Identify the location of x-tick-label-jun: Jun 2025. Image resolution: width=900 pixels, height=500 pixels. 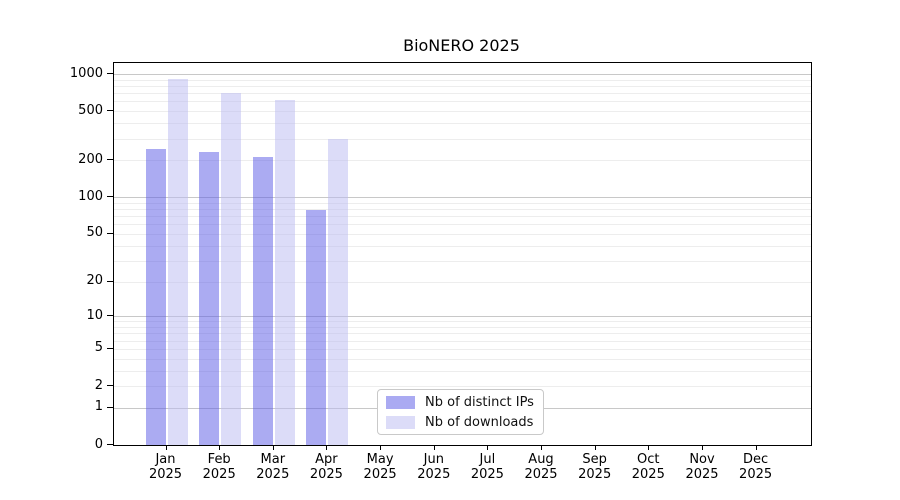
(434, 467).